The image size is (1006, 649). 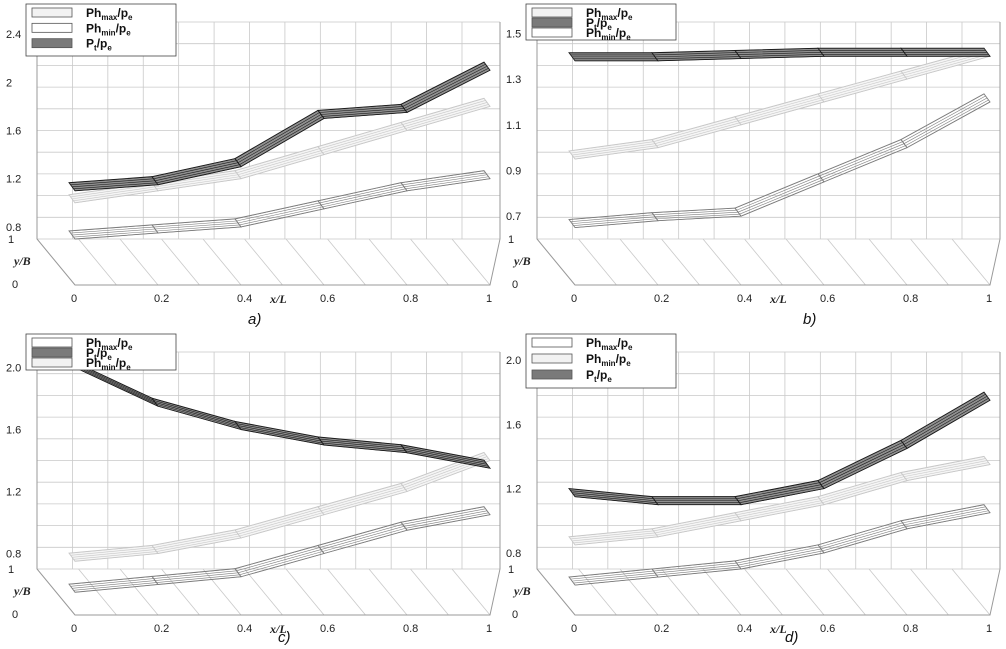 I want to click on legend-label: Phmax/pe, so click(x=109, y=344).